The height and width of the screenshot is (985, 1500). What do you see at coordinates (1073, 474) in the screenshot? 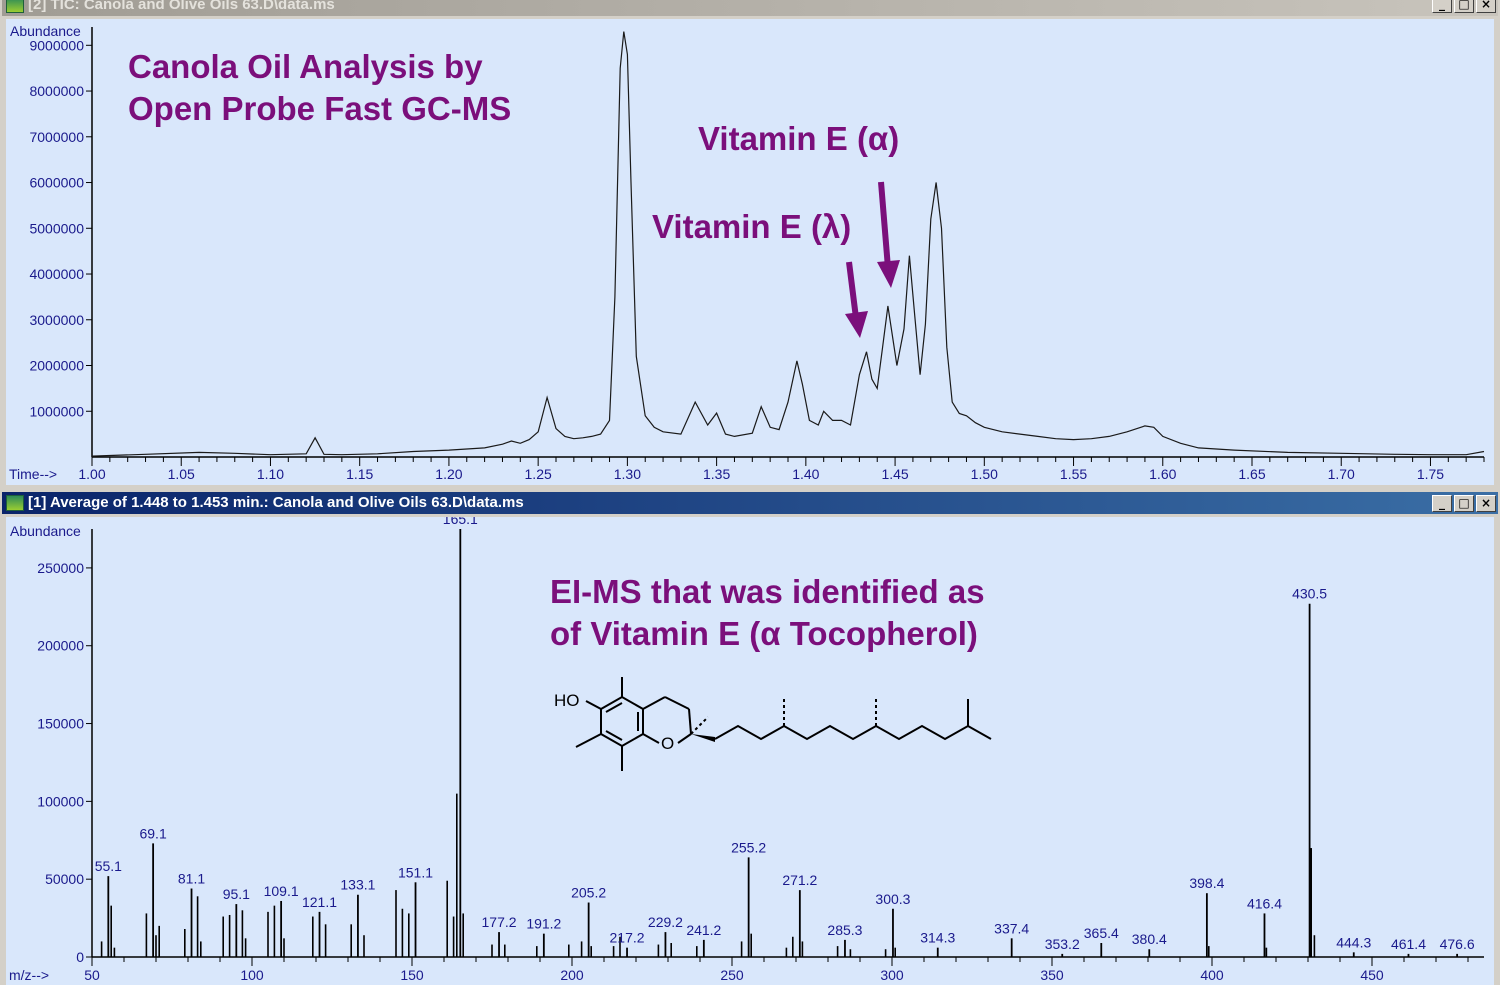
I see `x-tick-label: 1.55` at bounding box center [1073, 474].